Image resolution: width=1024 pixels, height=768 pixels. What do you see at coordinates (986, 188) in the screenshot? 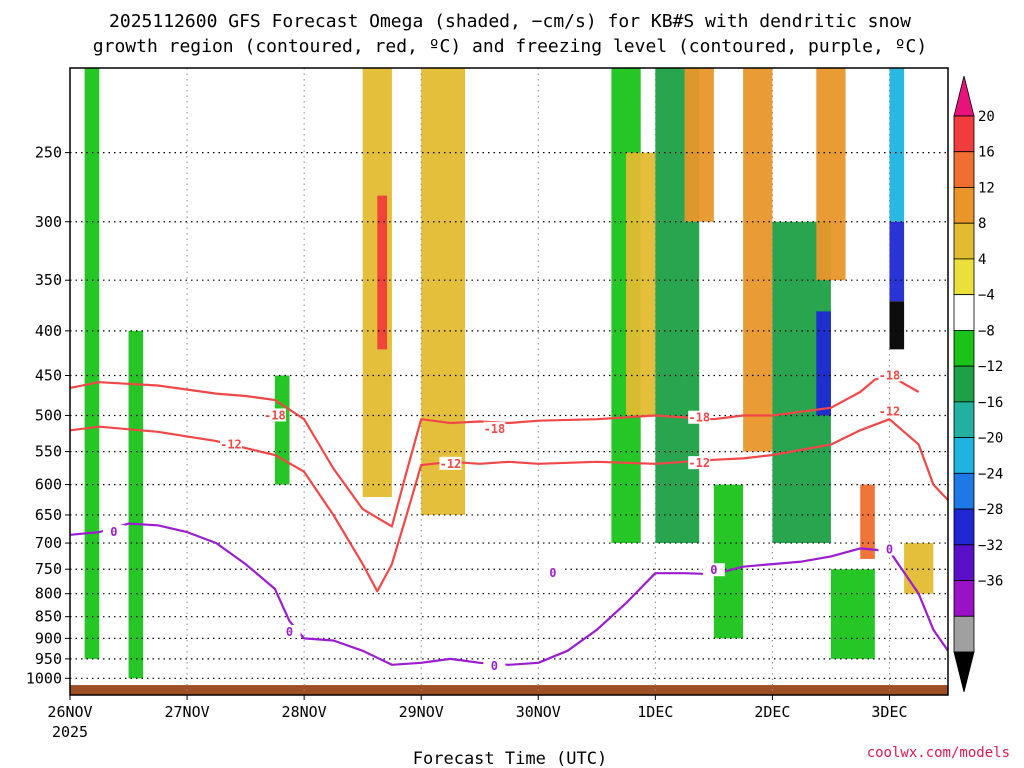
I see `colorbar-label-2: 12` at bounding box center [986, 188].